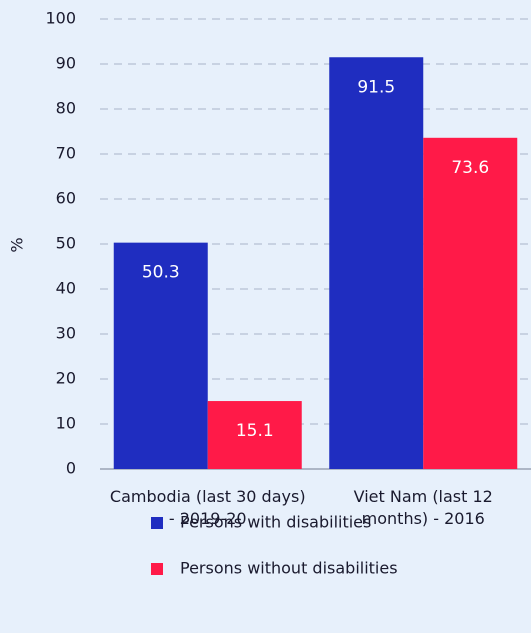 This screenshot has width=531, height=633. I want to click on y-tick-label: 50, so click(66, 243).